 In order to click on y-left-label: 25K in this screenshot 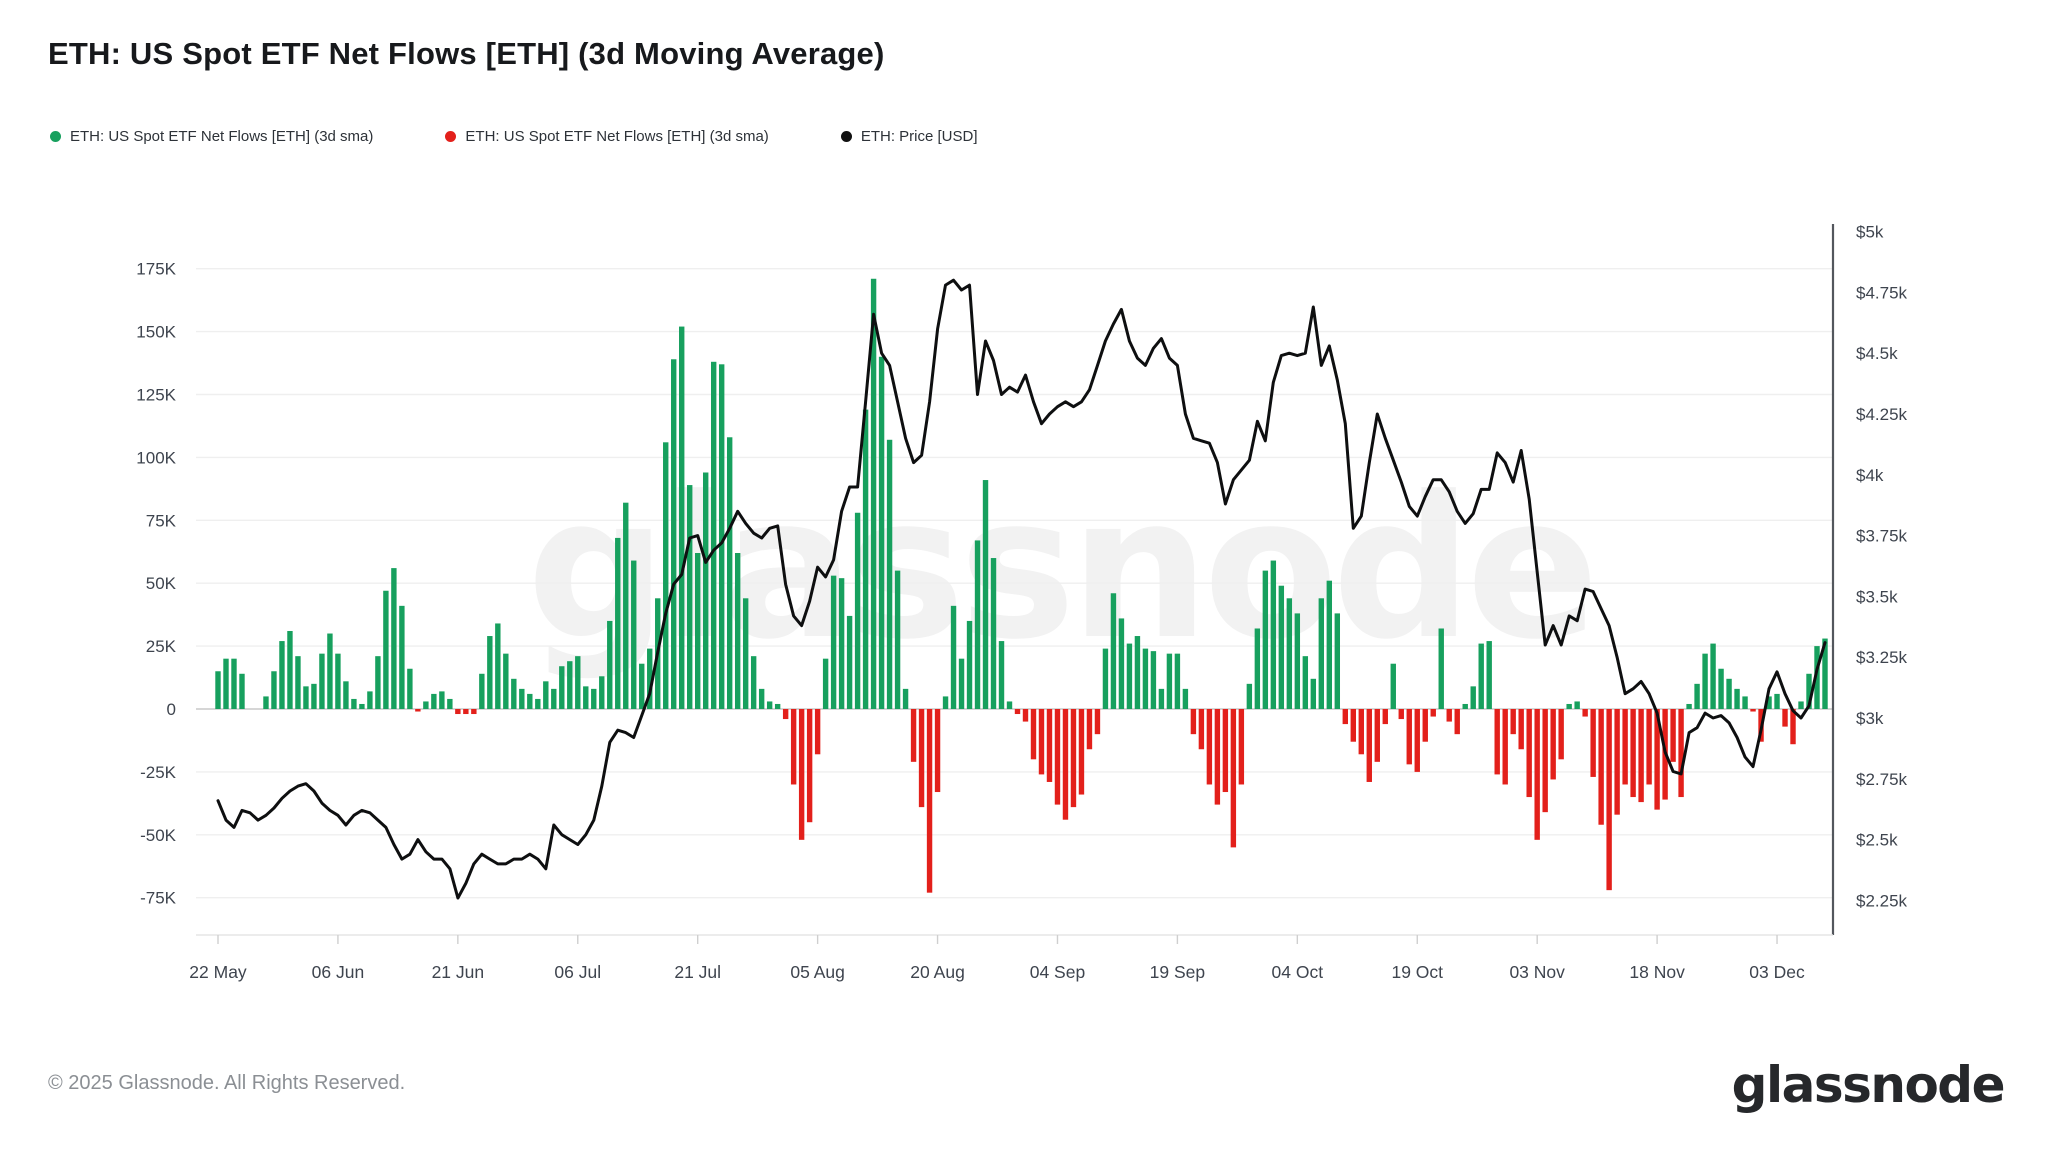, I will do `click(161, 646)`.